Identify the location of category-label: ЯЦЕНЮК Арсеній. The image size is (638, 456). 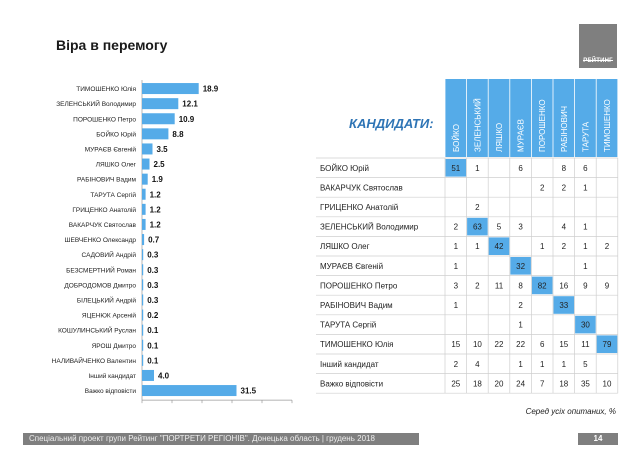
(109, 316).